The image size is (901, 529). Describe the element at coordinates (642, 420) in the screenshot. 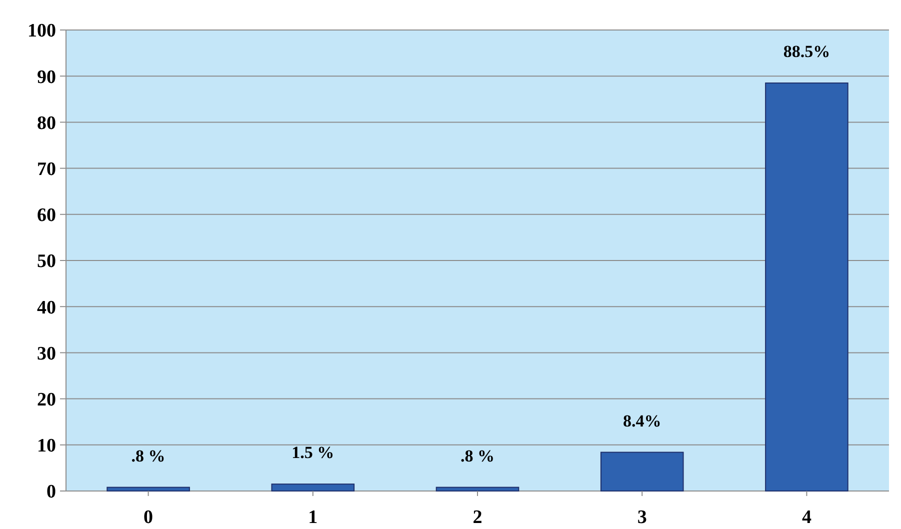

I see `data-label: 8.4%` at that location.